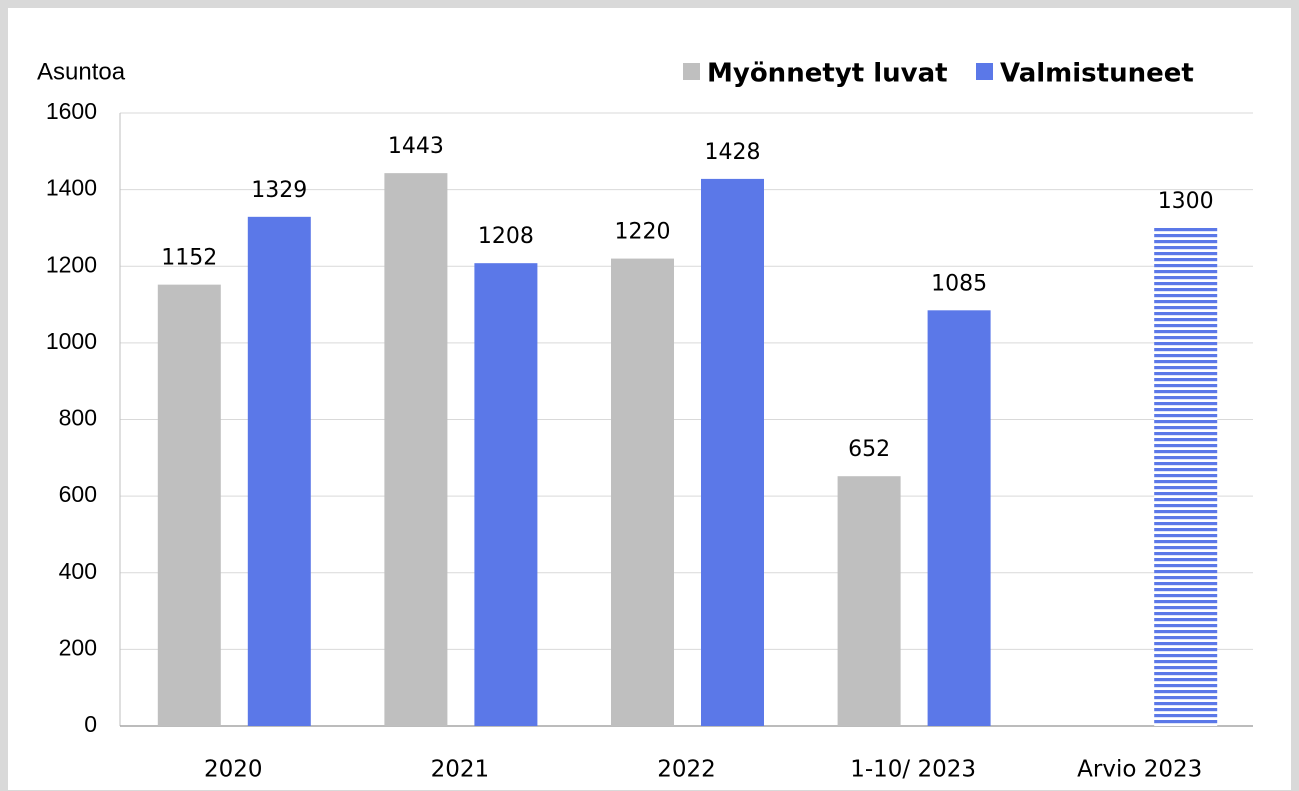 The height and width of the screenshot is (791, 1299). Describe the element at coordinates (869, 449) in the screenshot. I see `data-label: 652` at that location.